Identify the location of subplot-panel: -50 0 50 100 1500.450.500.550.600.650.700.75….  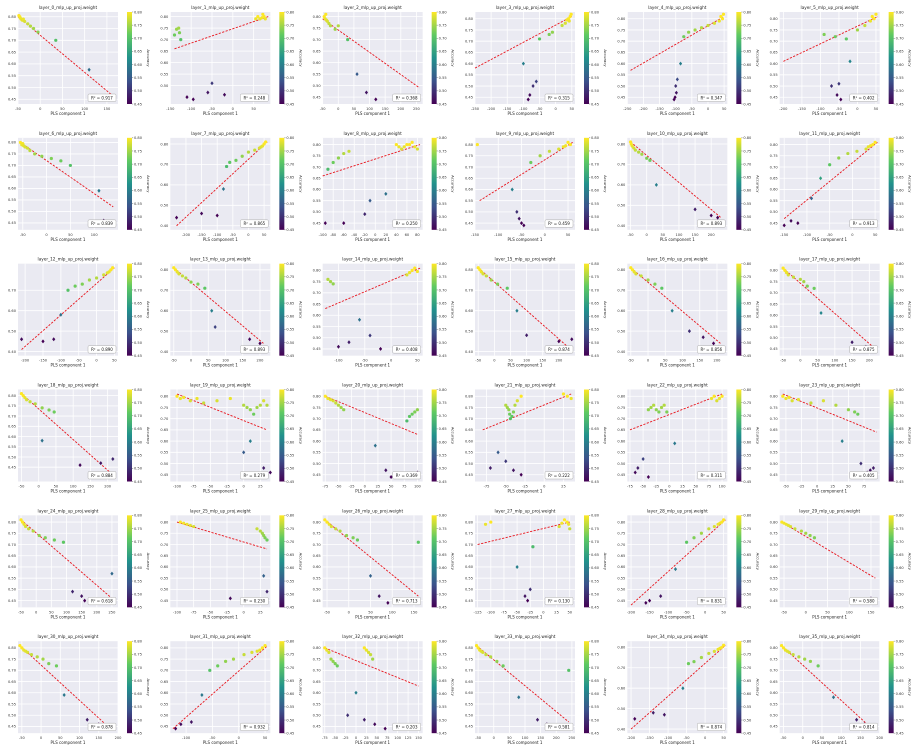
(79, 60).